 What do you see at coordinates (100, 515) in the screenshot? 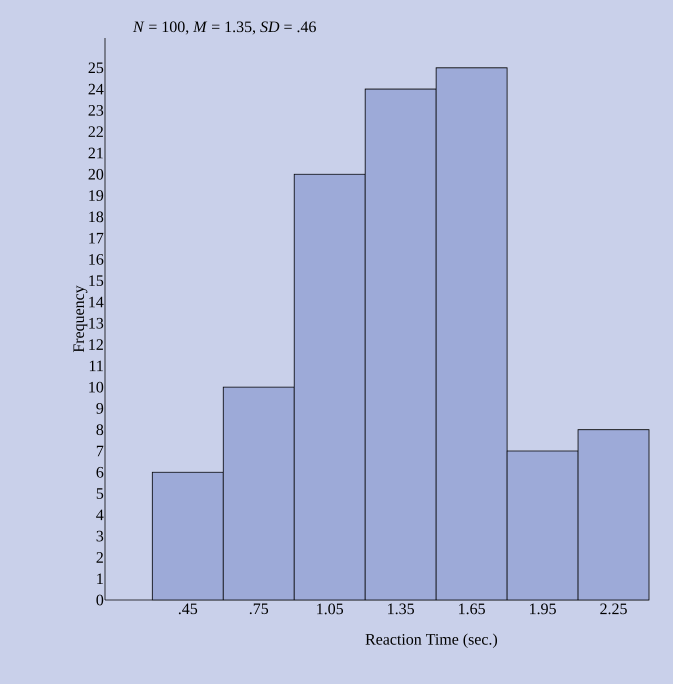
I see `y-tick-label: 4` at bounding box center [100, 515].